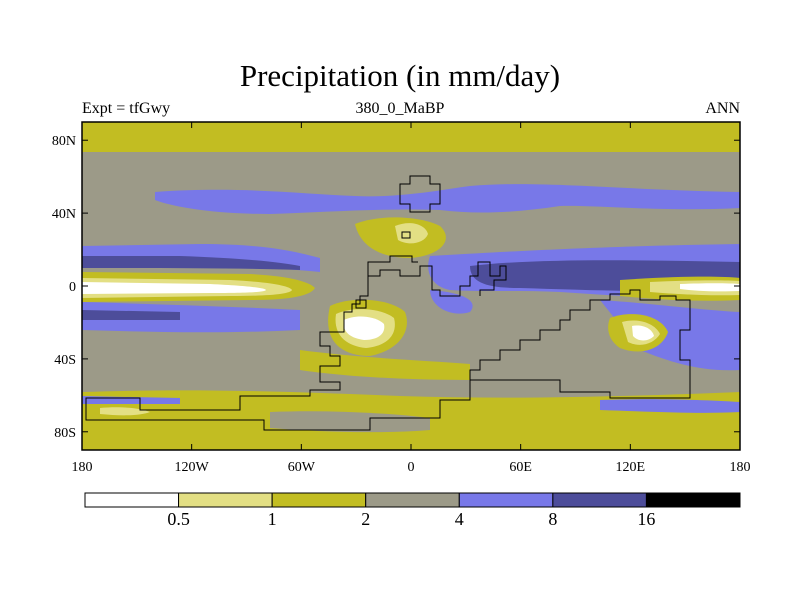 This screenshot has height=600, width=800. What do you see at coordinates (722, 108) in the screenshot?
I see `season-label: ANN` at bounding box center [722, 108].